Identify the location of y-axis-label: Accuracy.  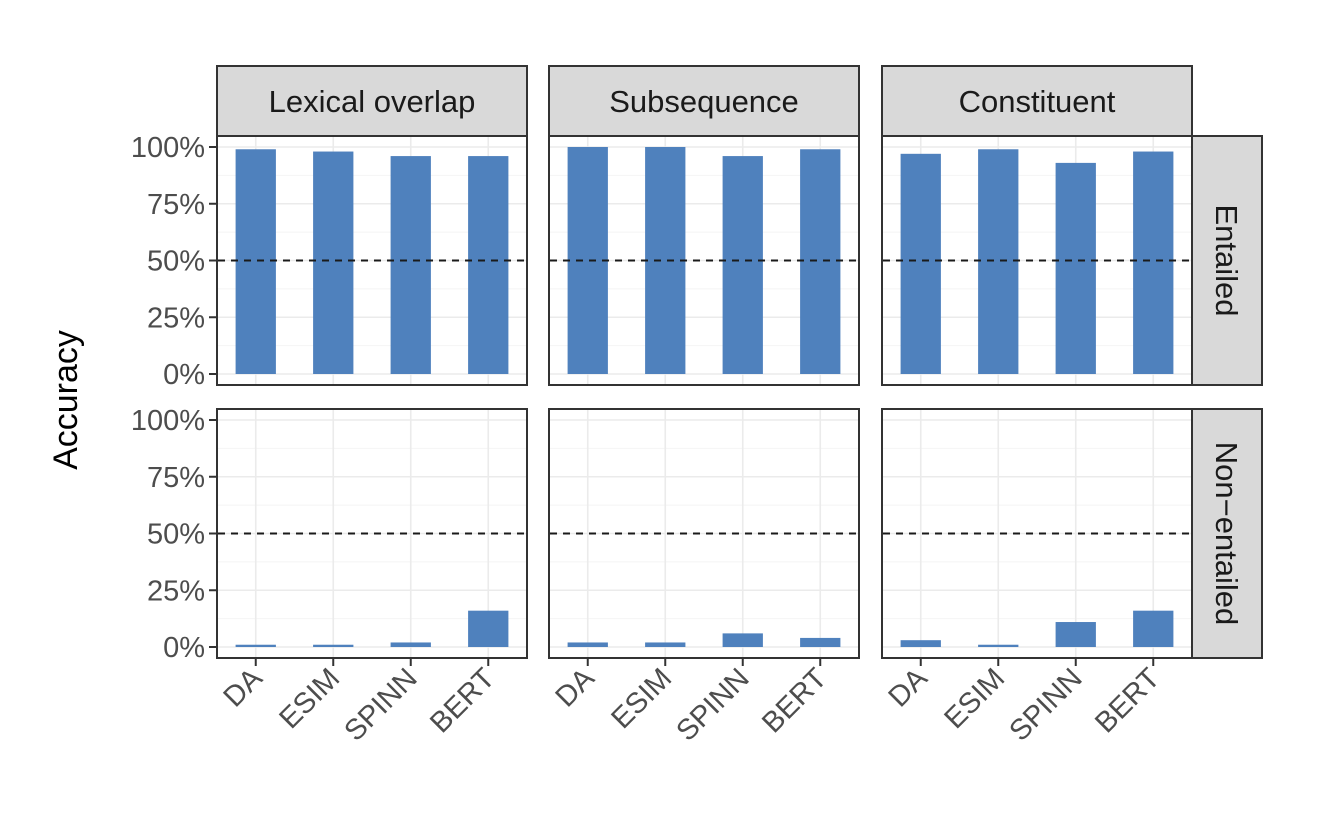
(66, 400).